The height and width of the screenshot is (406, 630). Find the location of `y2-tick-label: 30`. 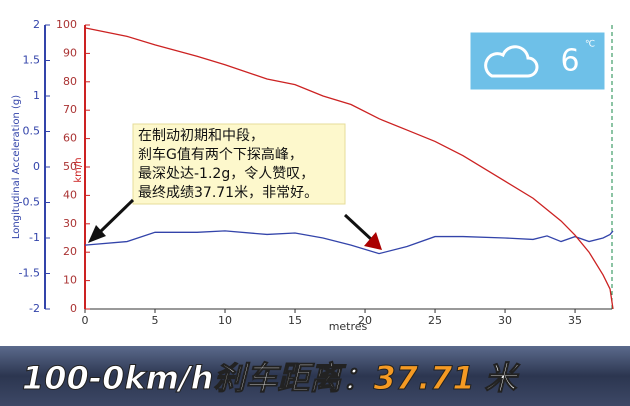

y2-tick-label: 30 is located at coordinates (70, 223).